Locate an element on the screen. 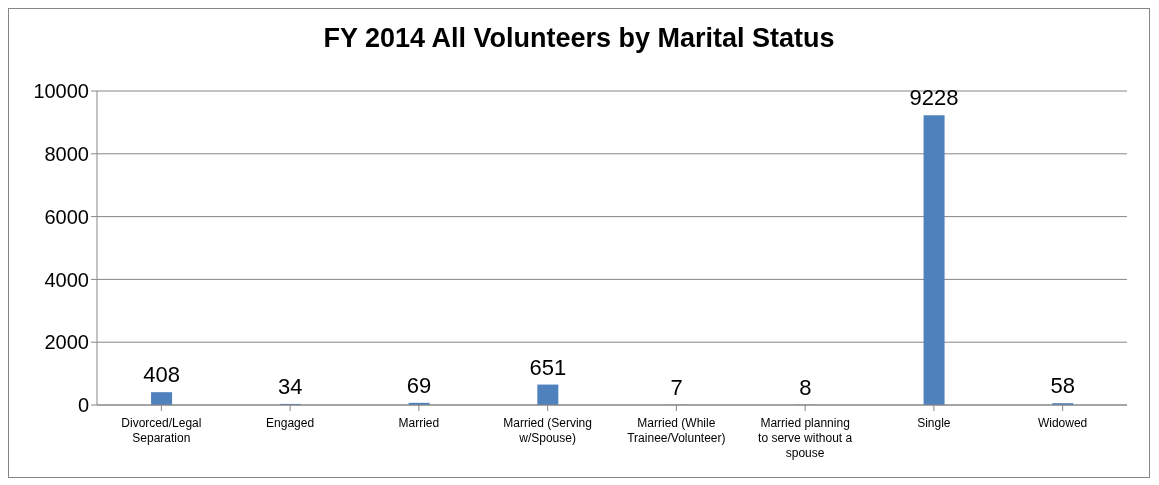 This screenshot has width=1159, height=485. data-label: 8 is located at coordinates (805, 387).